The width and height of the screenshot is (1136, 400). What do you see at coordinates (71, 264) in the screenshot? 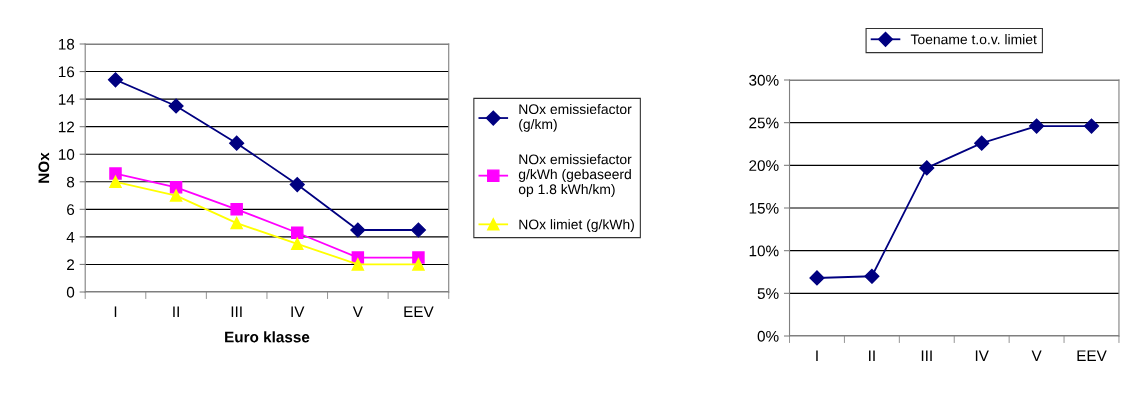
I see `y-tick-label: 2` at bounding box center [71, 264].